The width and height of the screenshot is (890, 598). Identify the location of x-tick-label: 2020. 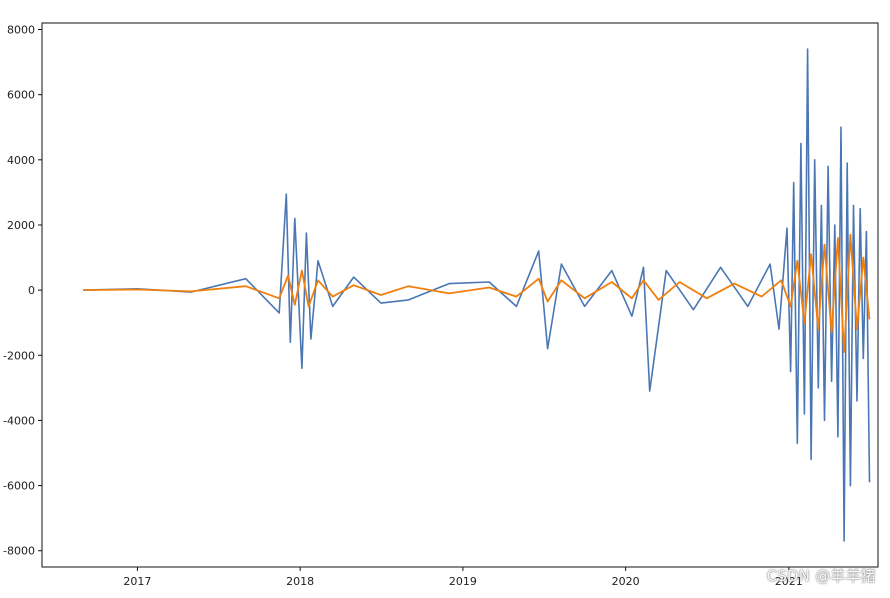
(626, 581).